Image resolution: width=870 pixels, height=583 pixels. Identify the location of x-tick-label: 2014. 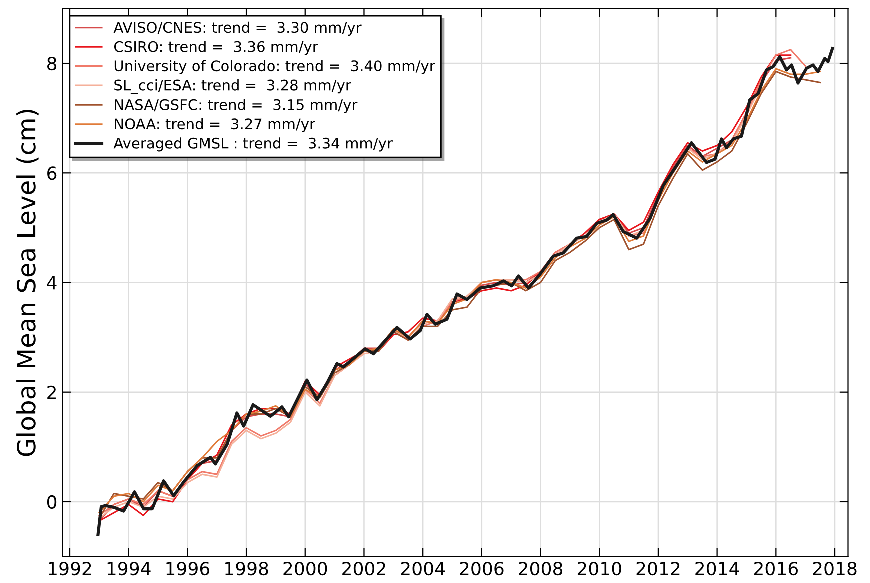
(718, 569).